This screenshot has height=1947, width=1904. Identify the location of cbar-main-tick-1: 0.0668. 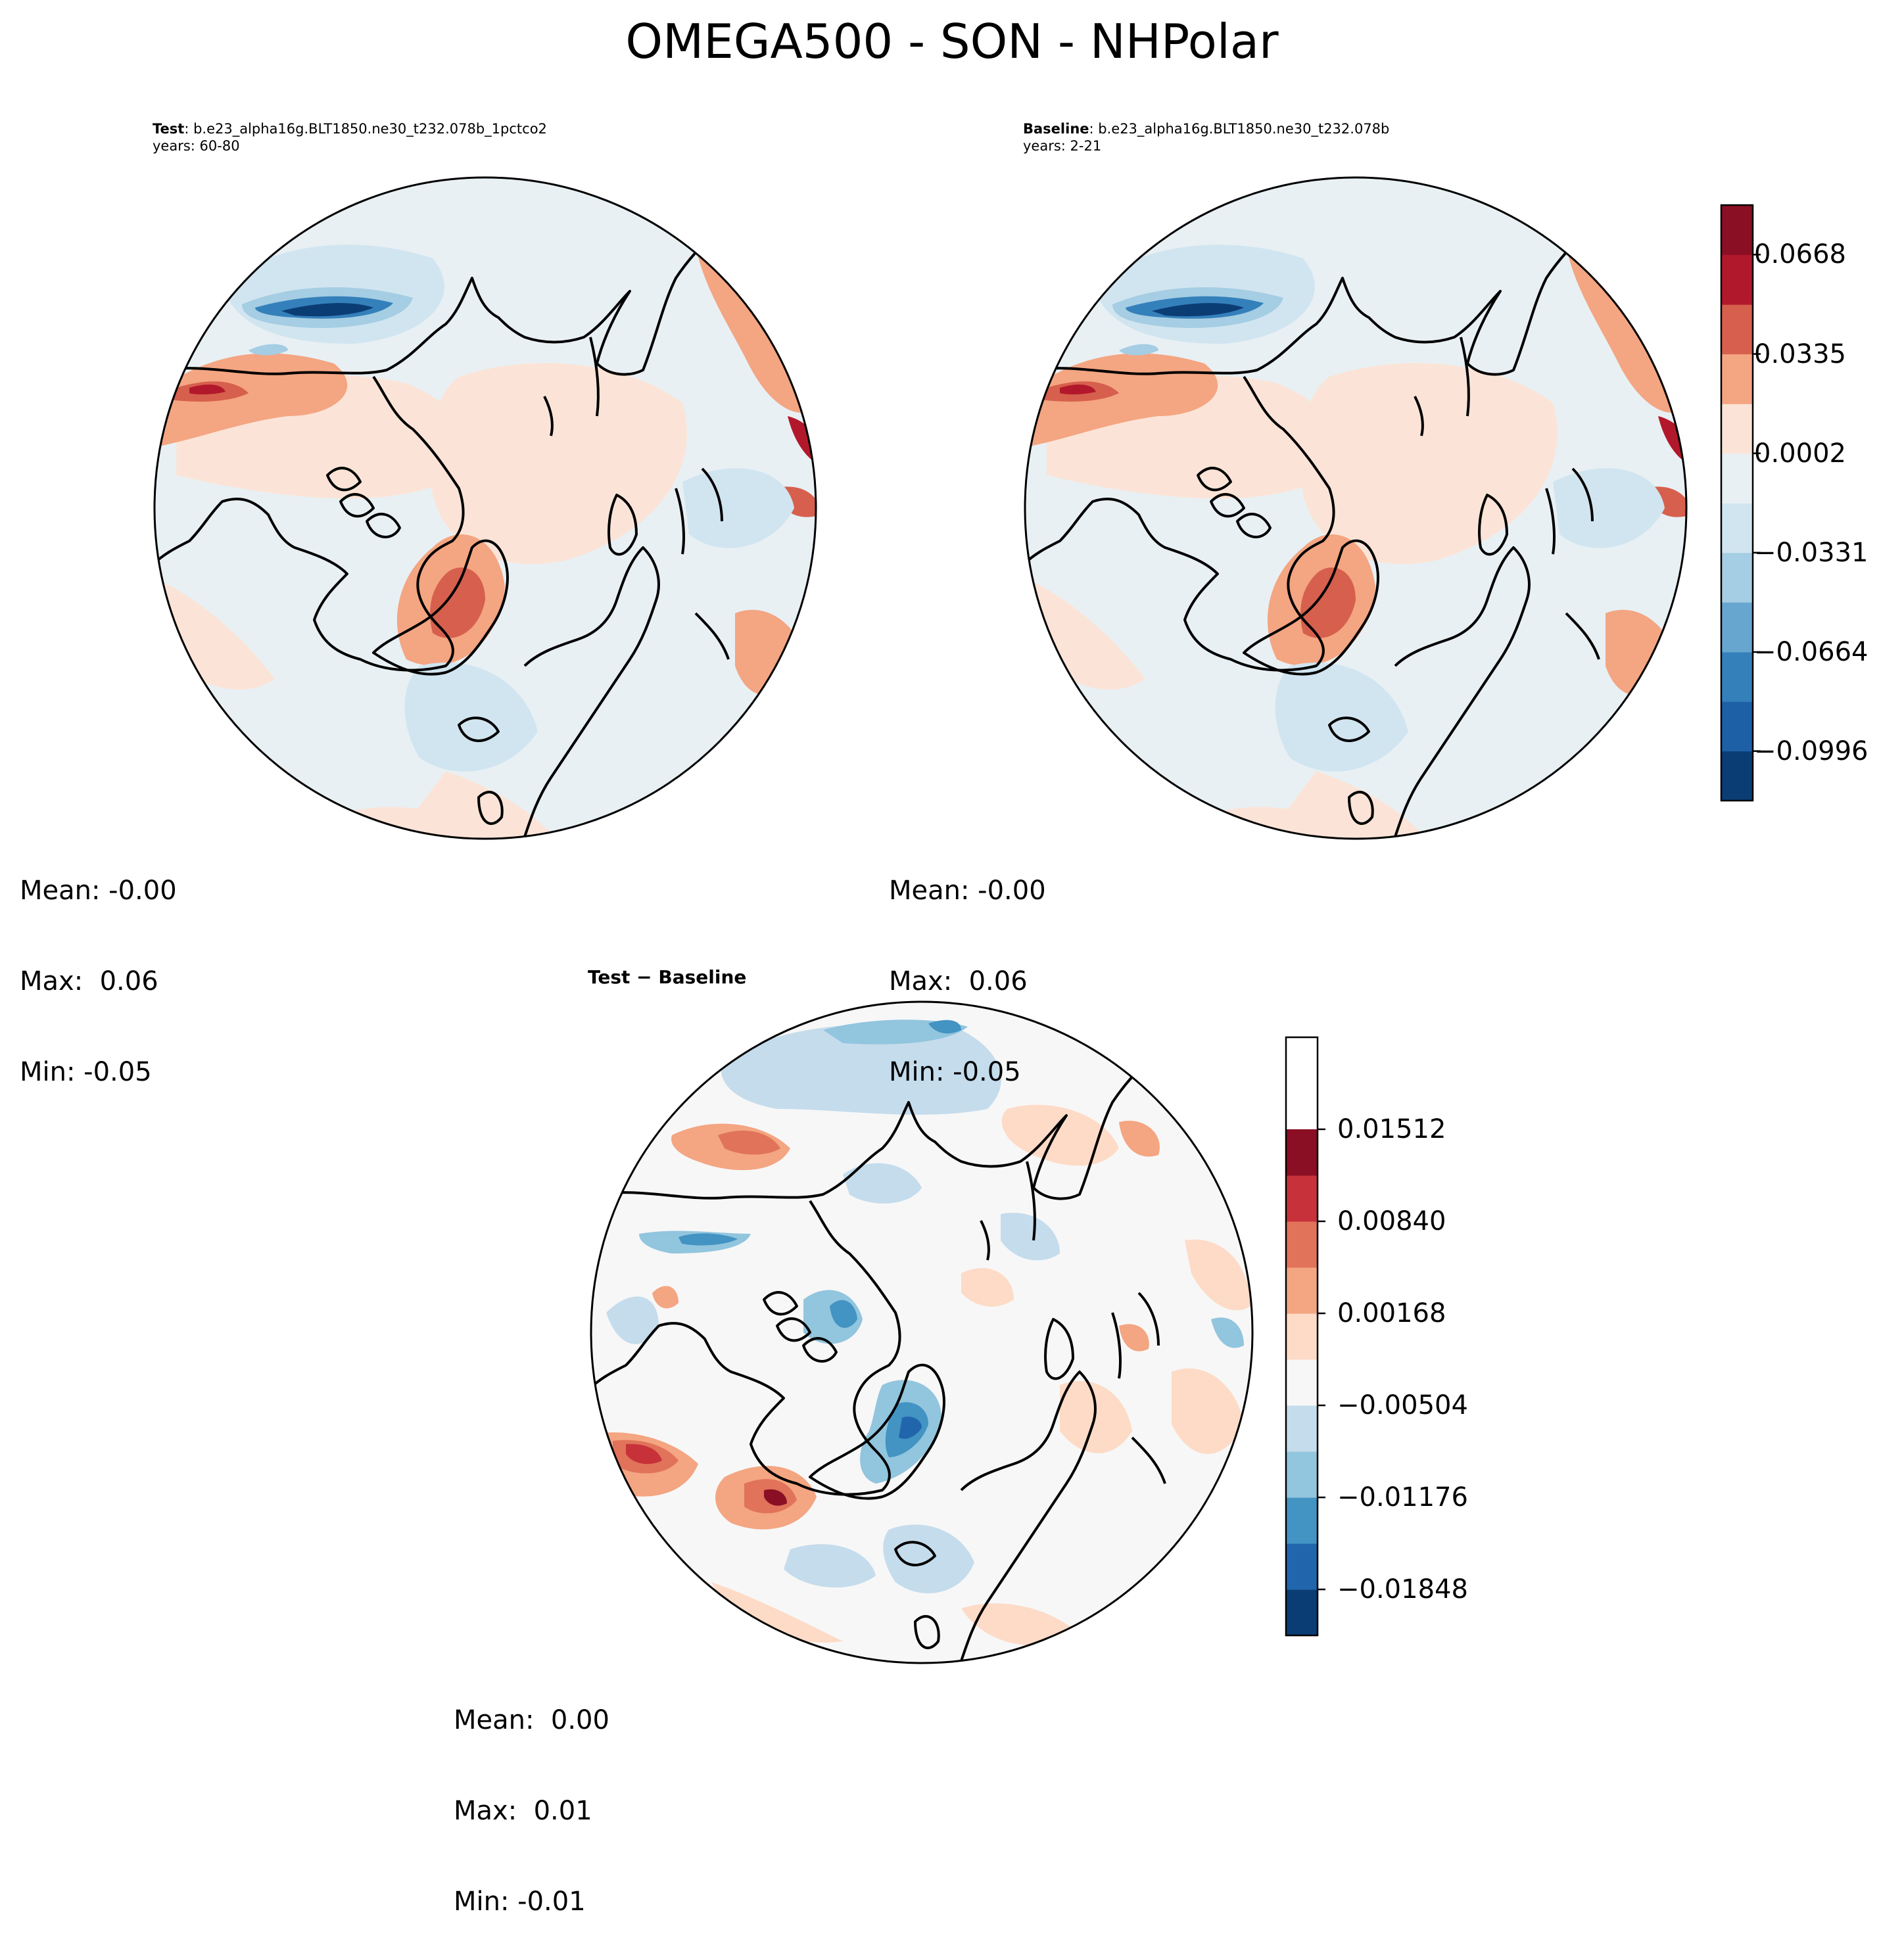
(1800, 254).